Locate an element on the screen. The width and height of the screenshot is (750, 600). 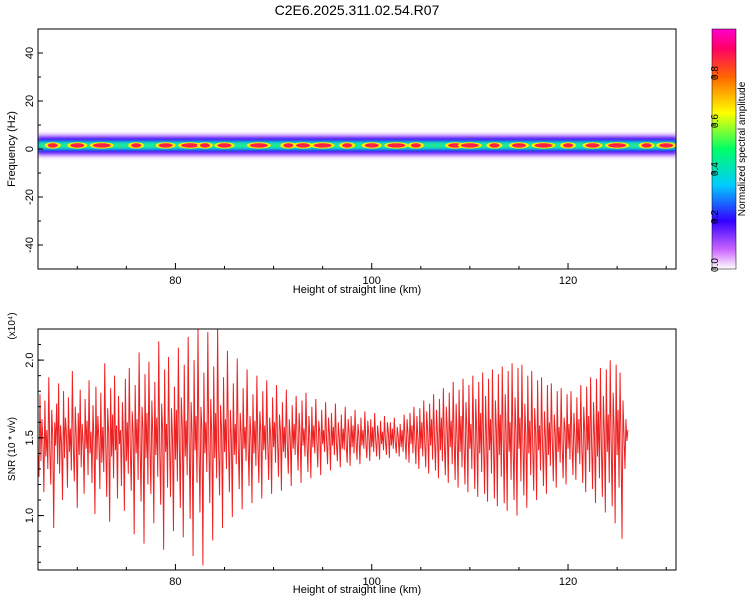
spectrogram-x-label: Height of straight line (km) is located at coordinates (357, 290).